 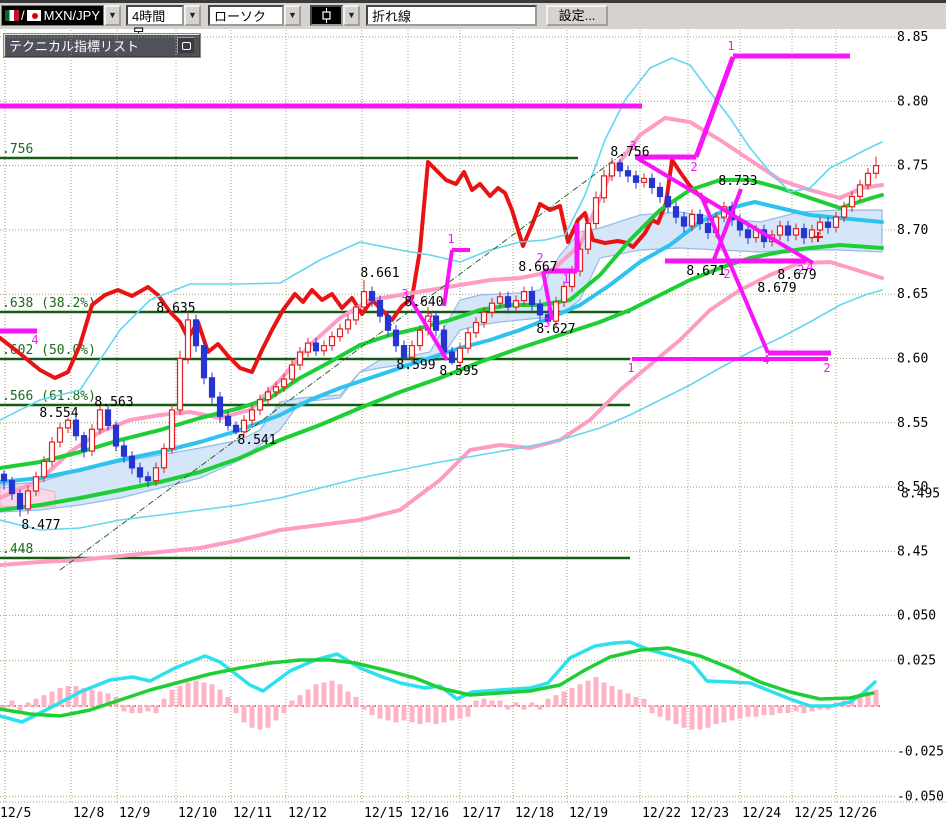 What do you see at coordinates (661, 813) in the screenshot?
I see `svg-text: 12/22` at bounding box center [661, 813].